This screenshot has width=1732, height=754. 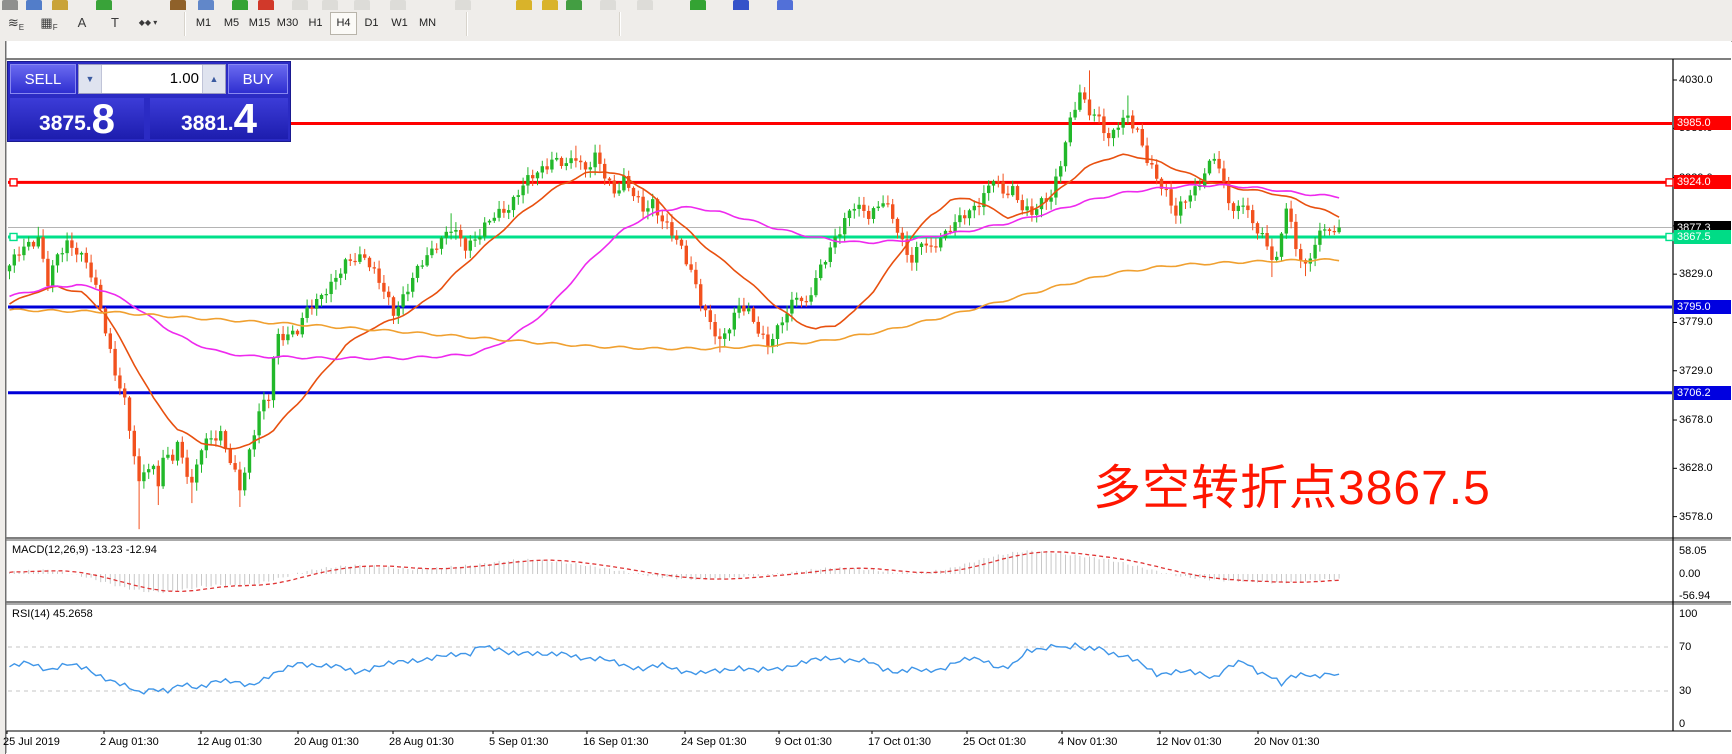 What do you see at coordinates (206, 5) in the screenshot?
I see `tray-icon` at bounding box center [206, 5].